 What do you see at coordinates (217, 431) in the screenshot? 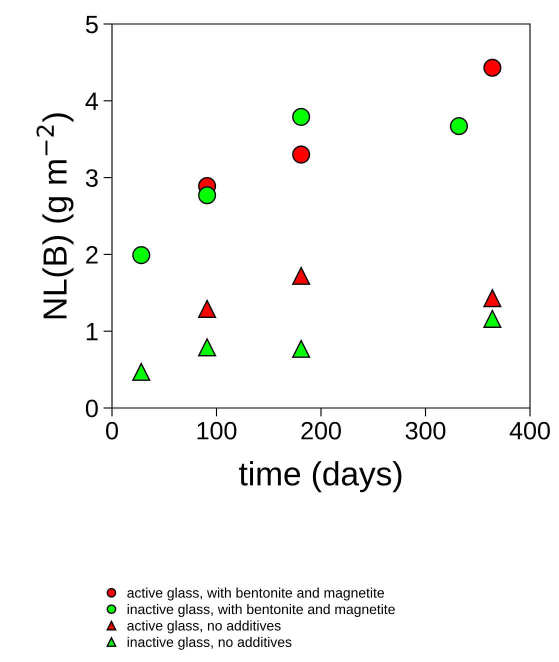
I see `x-tick-label: 100` at bounding box center [217, 431].